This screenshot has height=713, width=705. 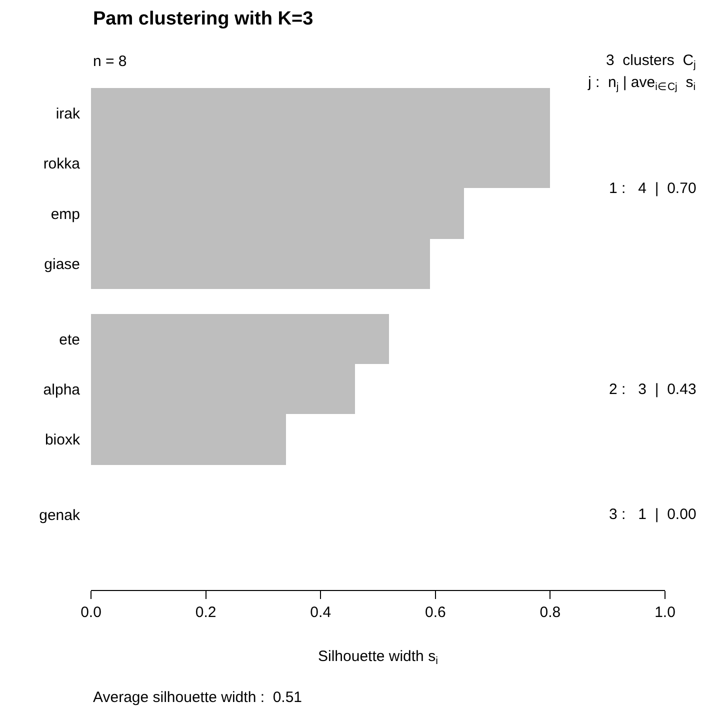 I want to click on text: n = 8, so click(x=110, y=61).